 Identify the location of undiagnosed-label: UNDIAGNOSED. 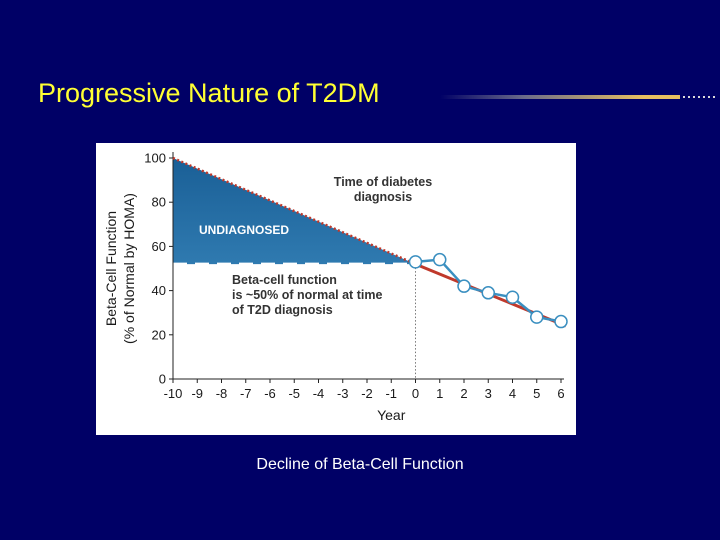
(244, 230).